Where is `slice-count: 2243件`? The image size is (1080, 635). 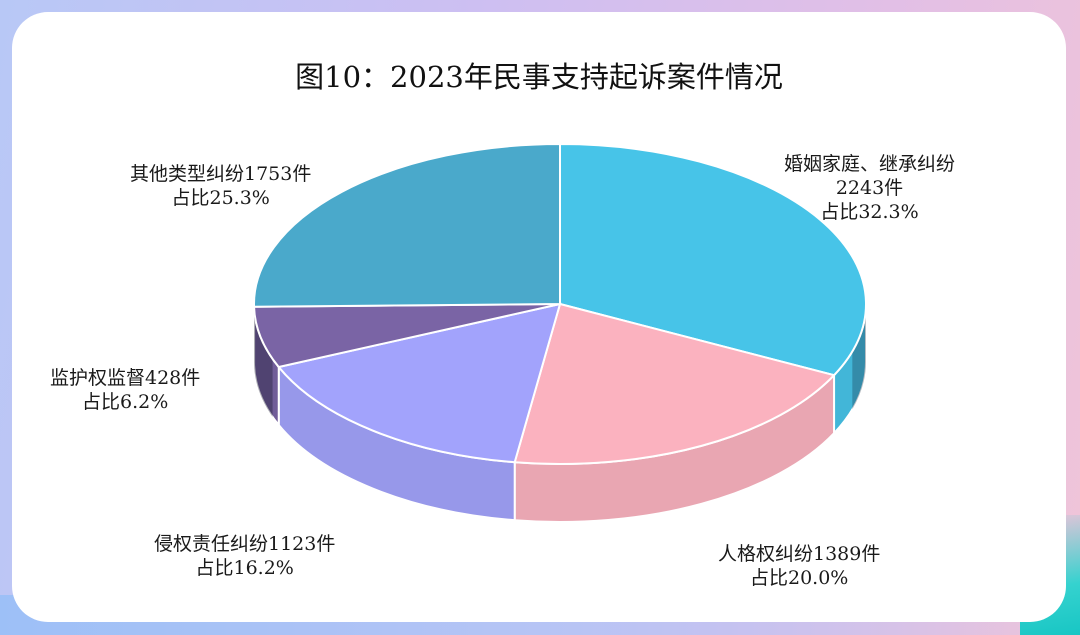 slice-count: 2243件 is located at coordinates (869, 188).